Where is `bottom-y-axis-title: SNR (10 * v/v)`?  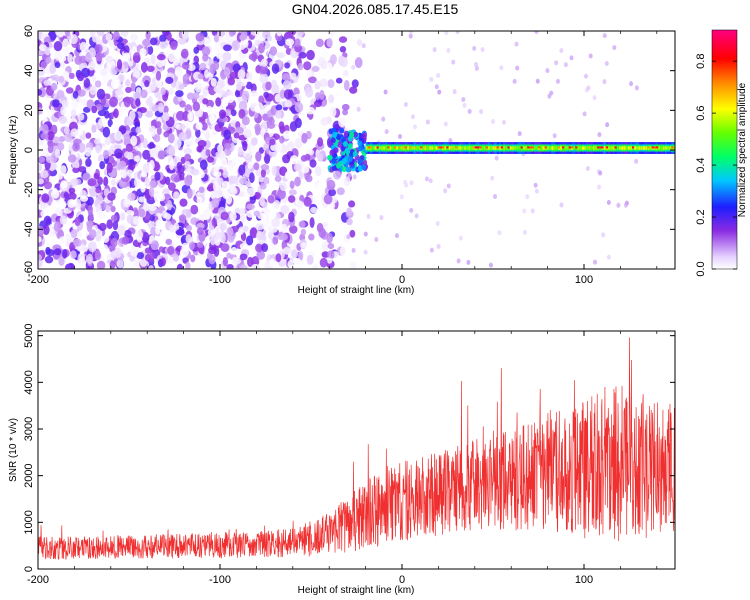 bottom-y-axis-title: SNR (10 * v/v) is located at coordinates (13, 450).